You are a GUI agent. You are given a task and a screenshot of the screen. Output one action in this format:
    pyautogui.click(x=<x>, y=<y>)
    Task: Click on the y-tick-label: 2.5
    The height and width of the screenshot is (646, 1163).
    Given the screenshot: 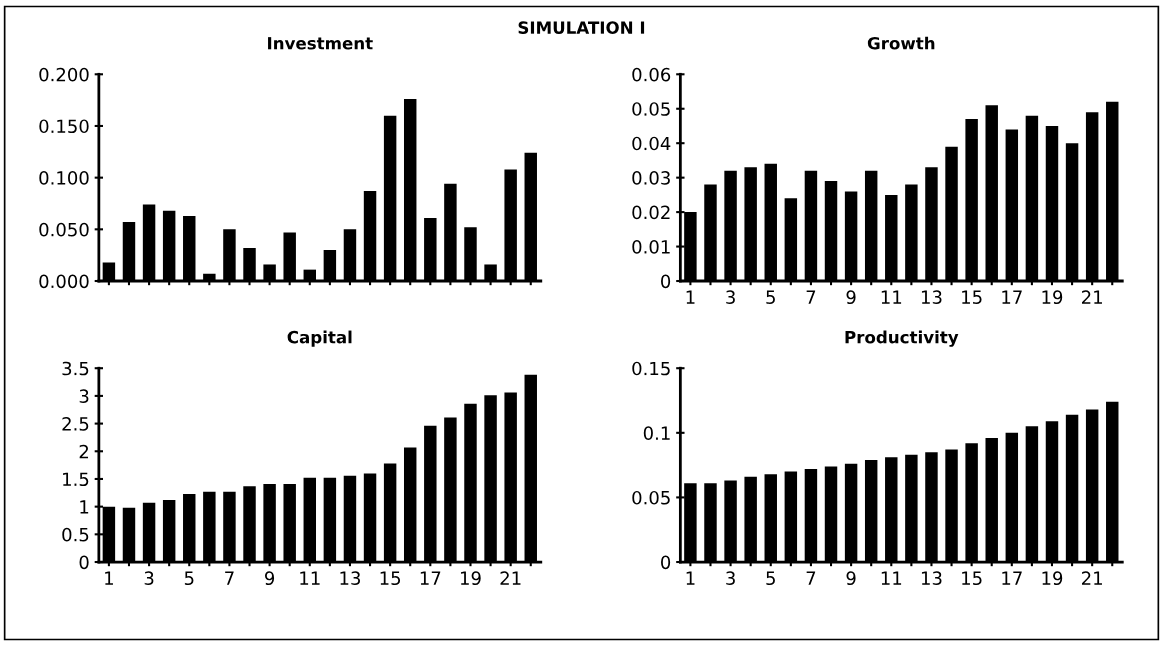 What is the action you would take?
    pyautogui.click(x=75, y=424)
    